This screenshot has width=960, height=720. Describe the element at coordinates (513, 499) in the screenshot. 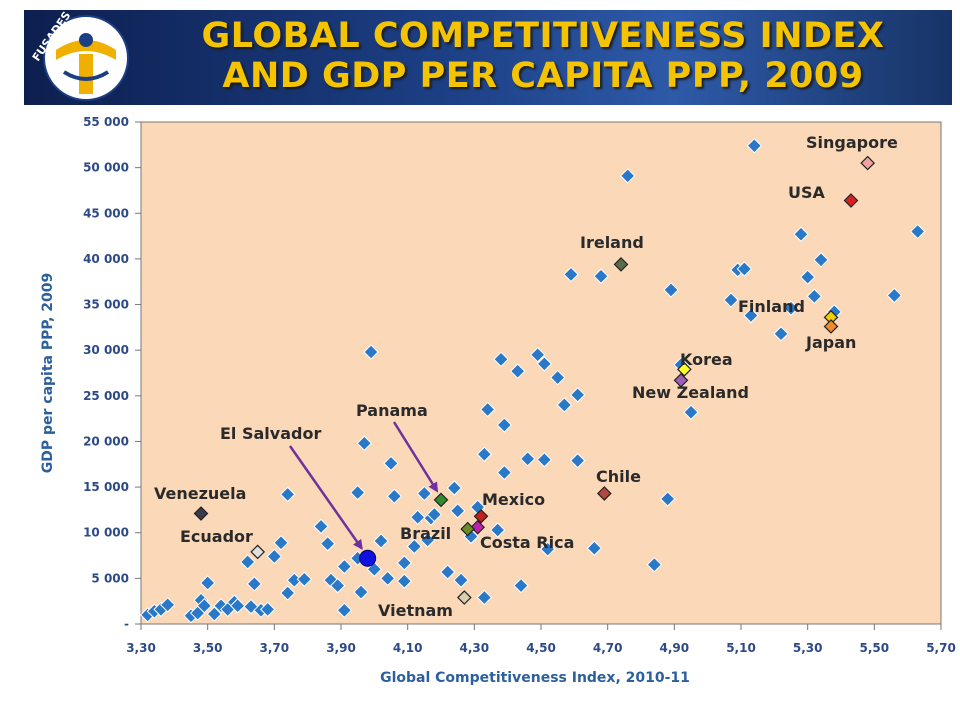

I see `country-label-mexico: Mexico` at that location.